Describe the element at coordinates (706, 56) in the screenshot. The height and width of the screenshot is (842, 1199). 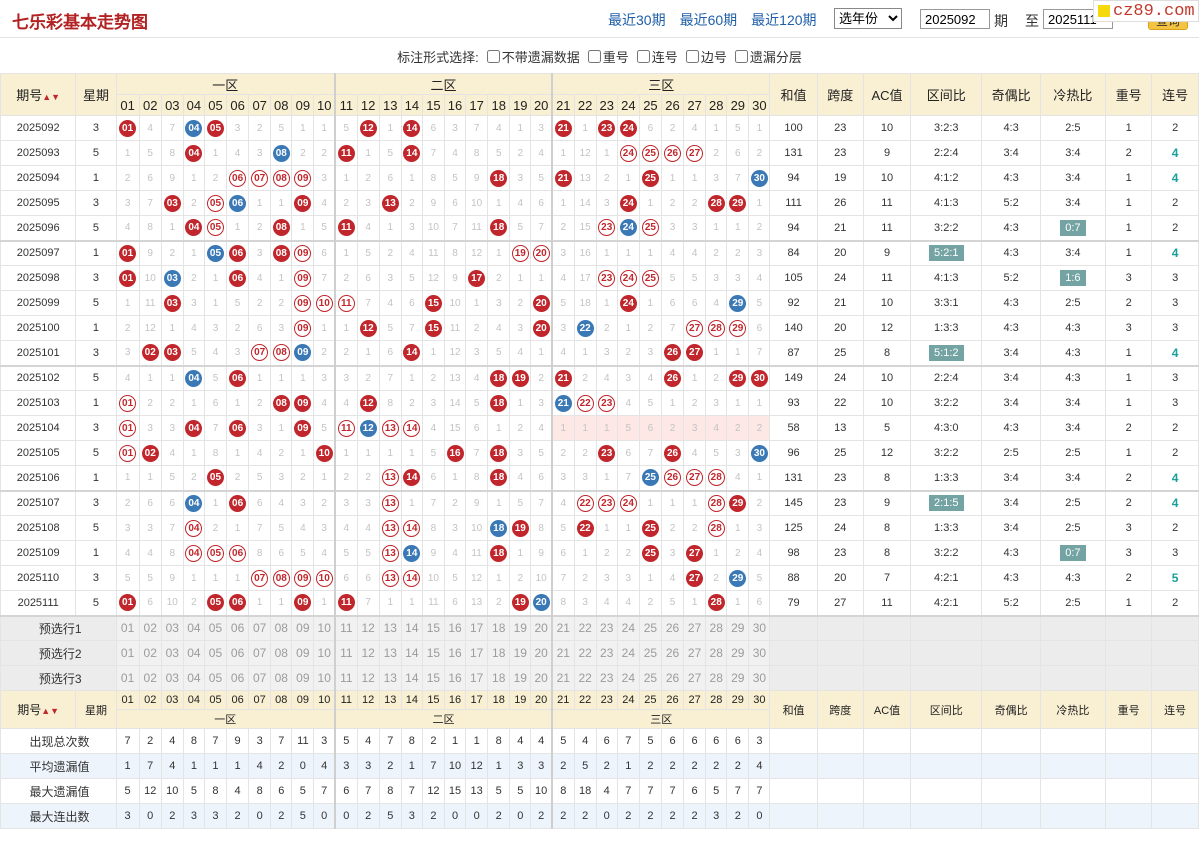
I see `option-edge: 边号` at that location.